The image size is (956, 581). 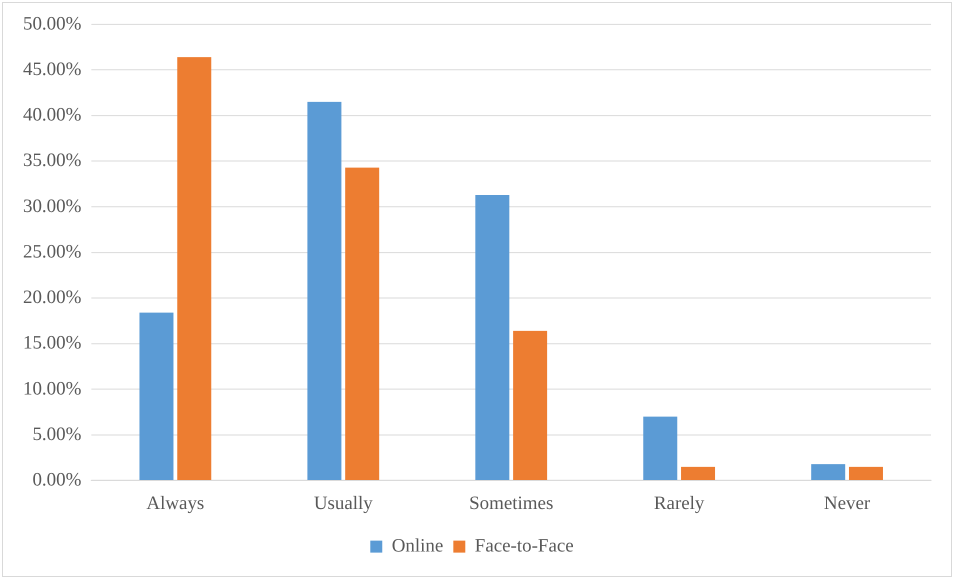 I want to click on y-tick-label: 0.00%, so click(x=57, y=480).